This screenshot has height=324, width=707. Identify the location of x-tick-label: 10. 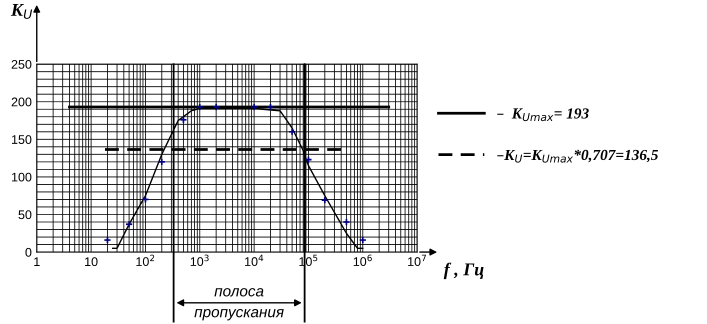
(91, 261).